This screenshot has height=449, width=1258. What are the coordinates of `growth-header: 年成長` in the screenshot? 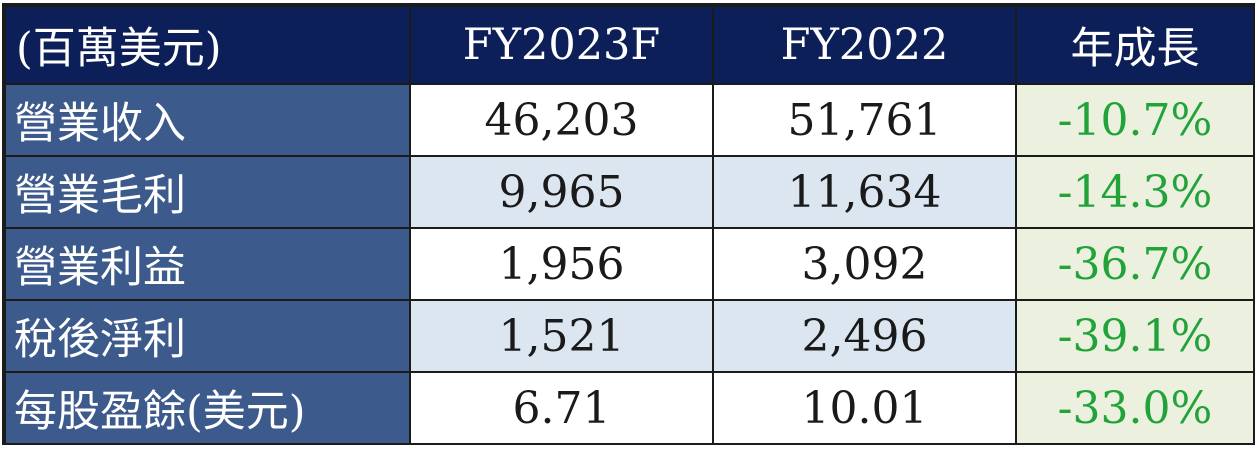 It's located at (1135, 45).